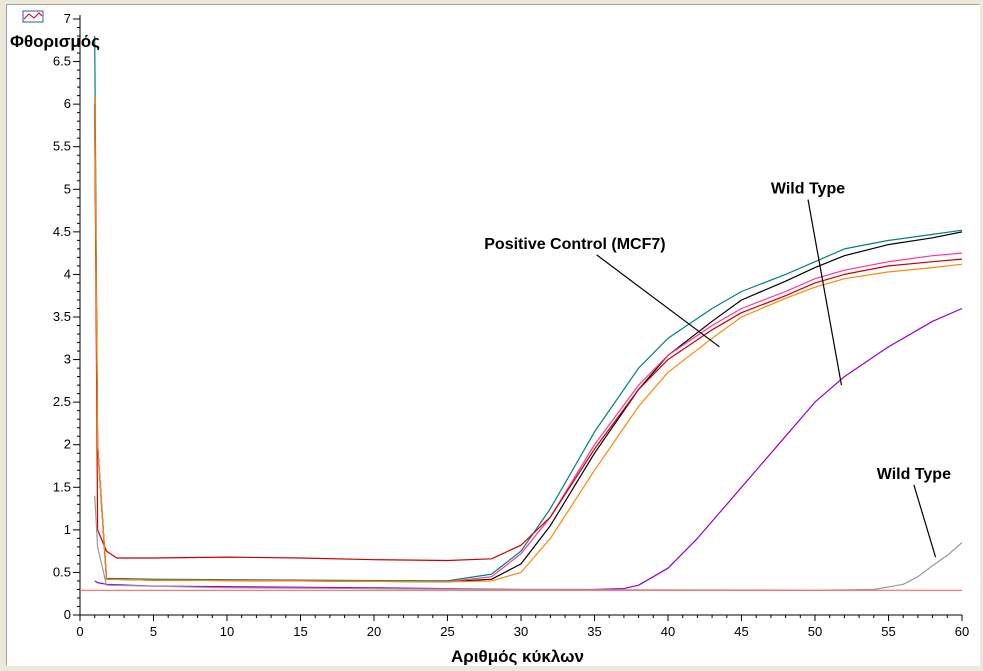 Image resolution: width=983 pixels, height=671 pixels. Describe the element at coordinates (521, 631) in the screenshot. I see `x-tick-label: 30` at that location.